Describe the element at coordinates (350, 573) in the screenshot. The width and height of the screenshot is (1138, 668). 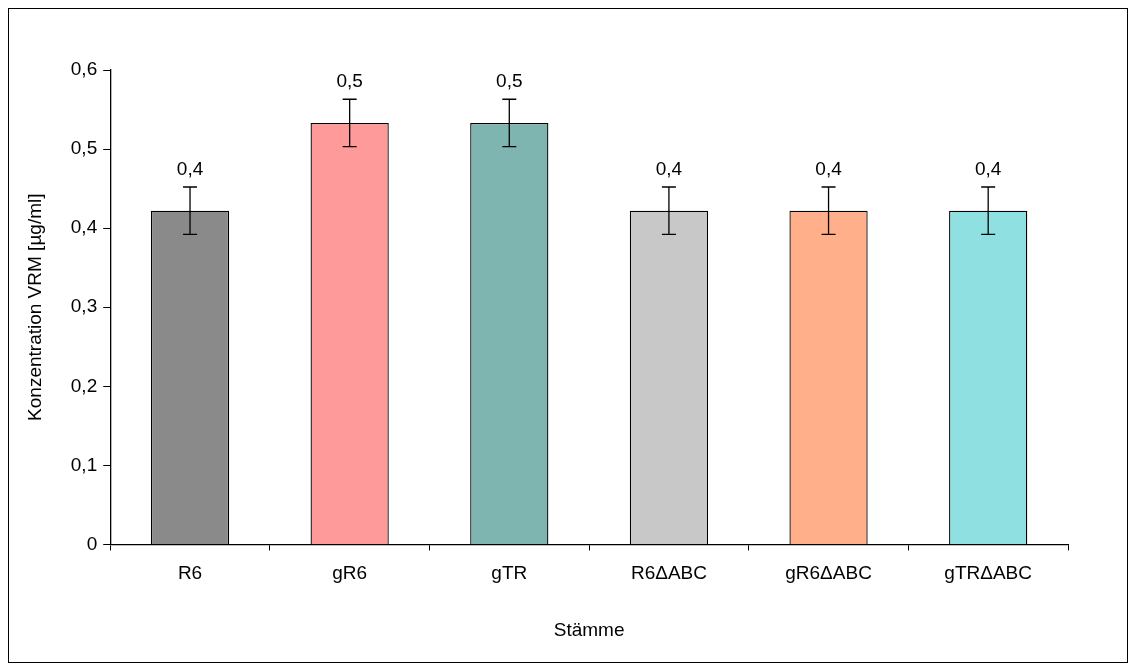
I see `x-tick-label: gR6` at that location.